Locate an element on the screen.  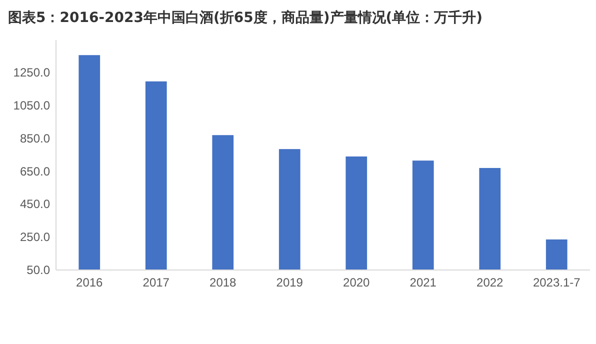
x-tick-label: 2020 is located at coordinates (356, 283).